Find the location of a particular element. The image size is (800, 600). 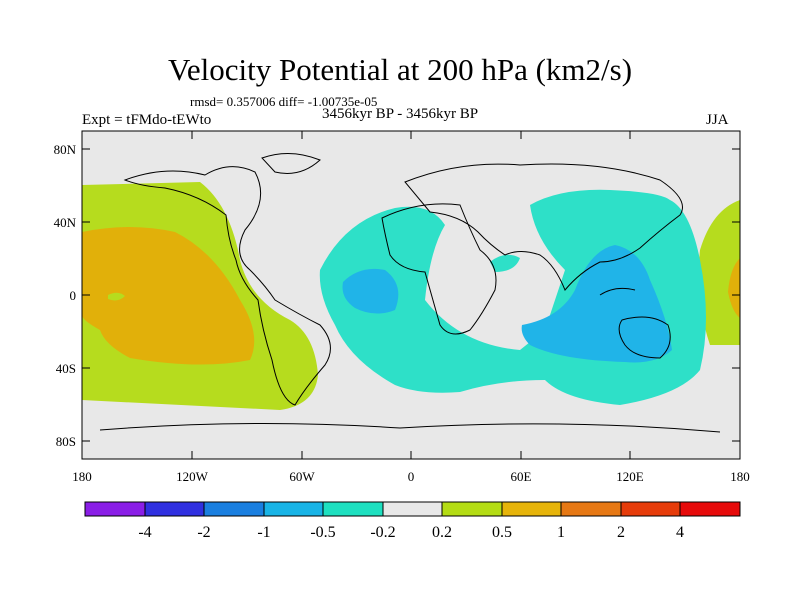

east-orange-region is located at coordinates (734, 288).